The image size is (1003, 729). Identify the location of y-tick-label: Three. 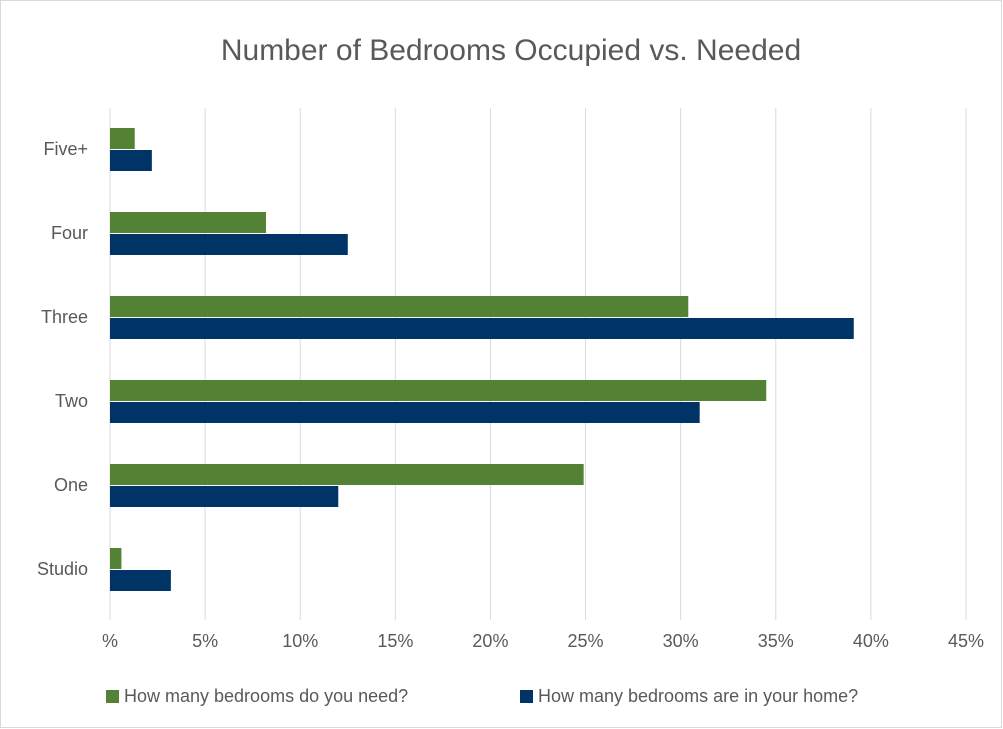
(64, 317).